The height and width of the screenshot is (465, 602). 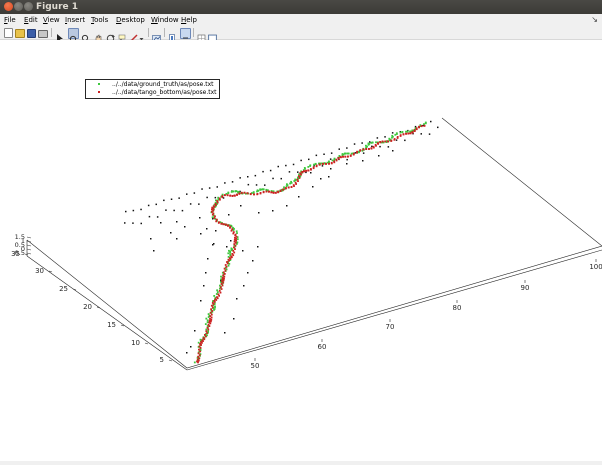 I want to click on y-tick-mark, so click(x=122, y=325).